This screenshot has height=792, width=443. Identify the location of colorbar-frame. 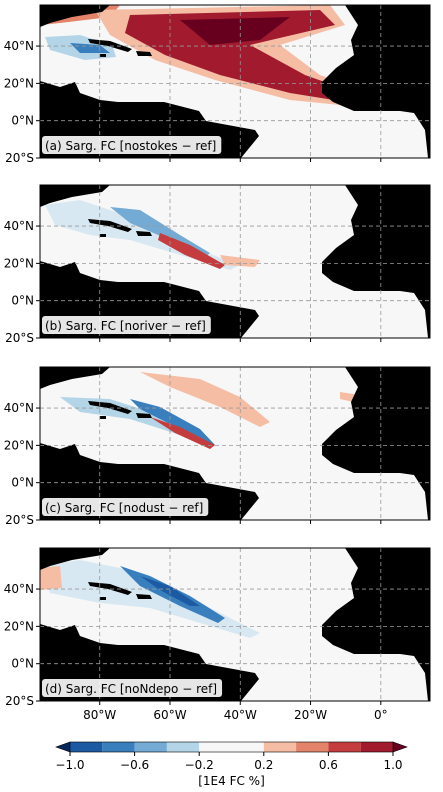
(231, 747).